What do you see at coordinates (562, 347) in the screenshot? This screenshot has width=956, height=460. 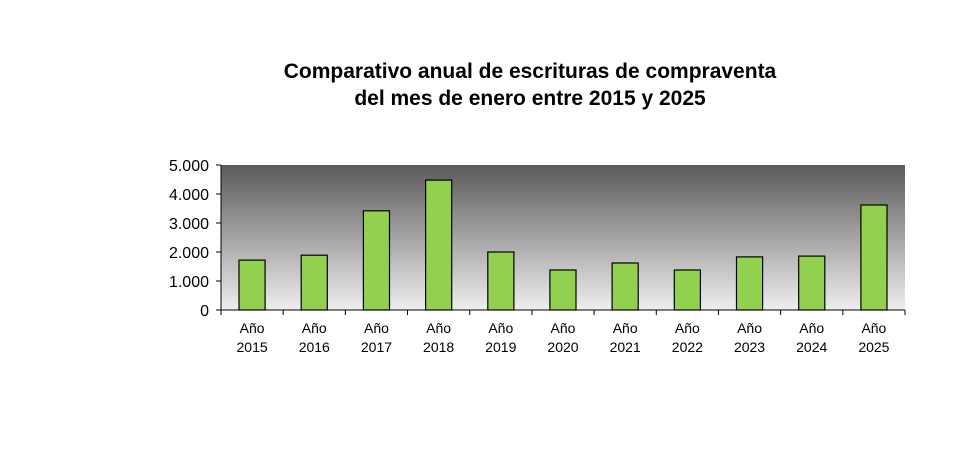 I see `category-label: 2020` at bounding box center [562, 347].